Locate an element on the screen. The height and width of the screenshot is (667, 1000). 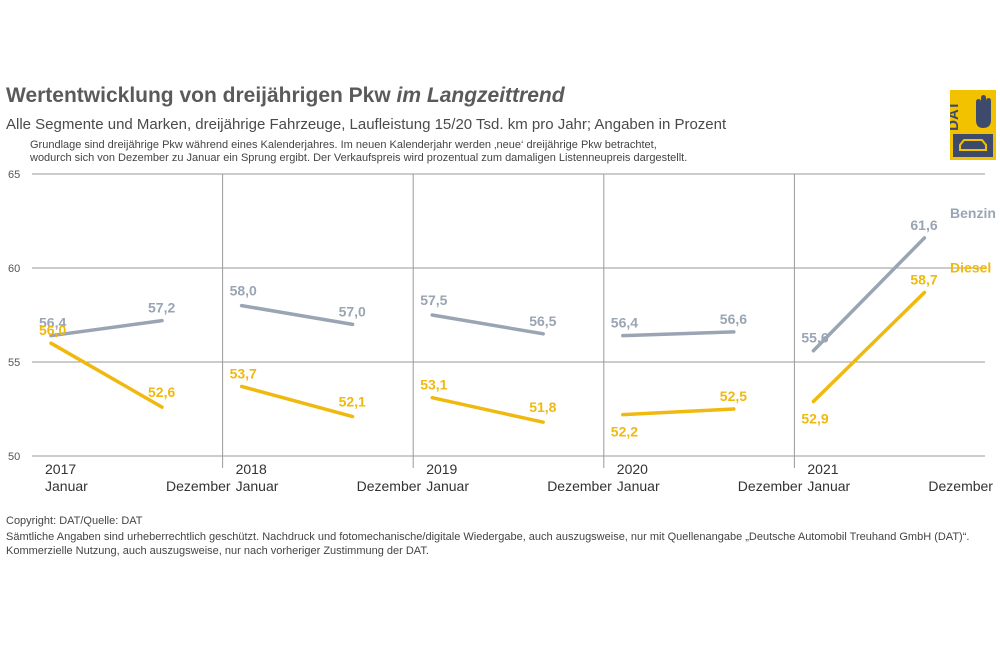
copyright-text: Copyright: DAT/Quelle: DAT is located at coordinates (74, 521).